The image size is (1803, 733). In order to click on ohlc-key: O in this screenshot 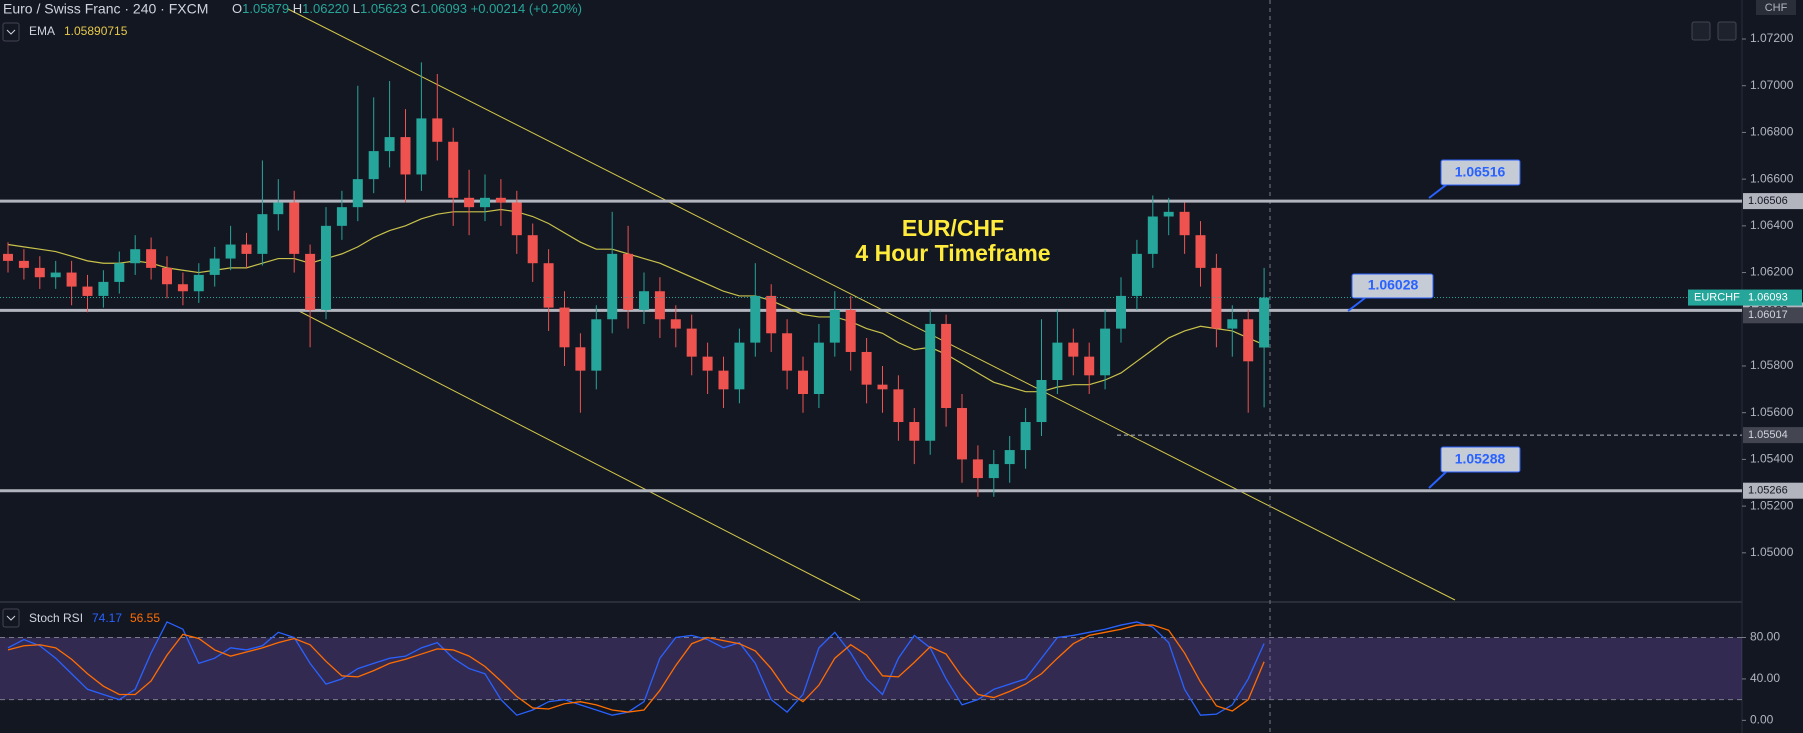, I will do `click(237, 8)`.